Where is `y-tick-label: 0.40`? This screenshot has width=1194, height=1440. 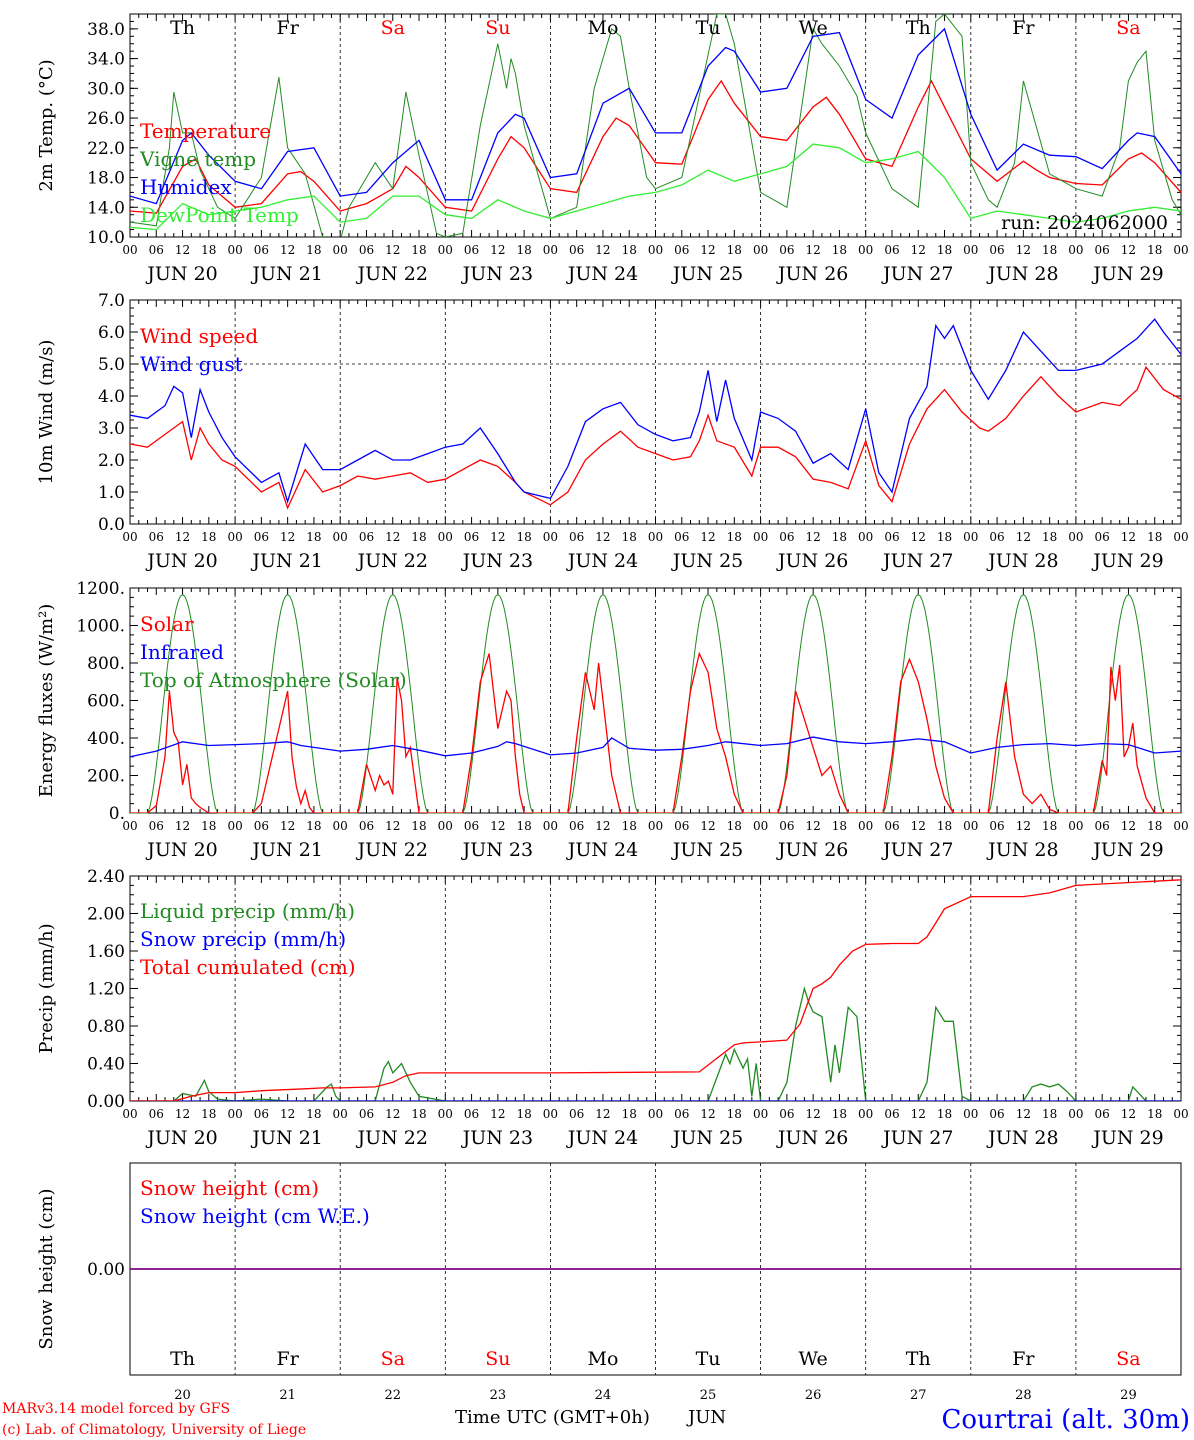
y-tick-label: 0.40 is located at coordinates (106, 1065).